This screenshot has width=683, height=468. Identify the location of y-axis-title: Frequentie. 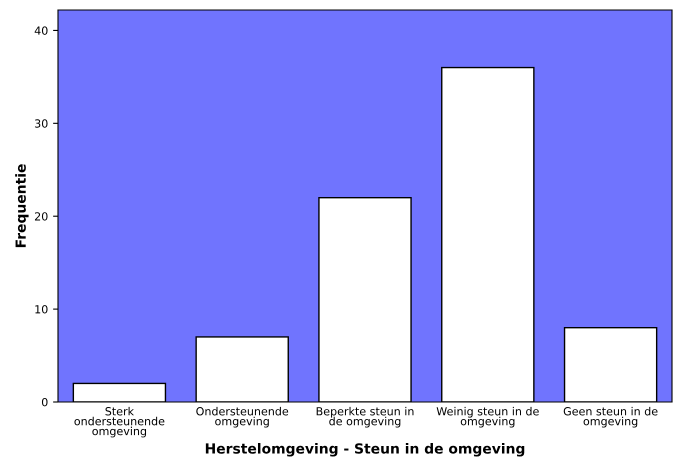
(22, 206).